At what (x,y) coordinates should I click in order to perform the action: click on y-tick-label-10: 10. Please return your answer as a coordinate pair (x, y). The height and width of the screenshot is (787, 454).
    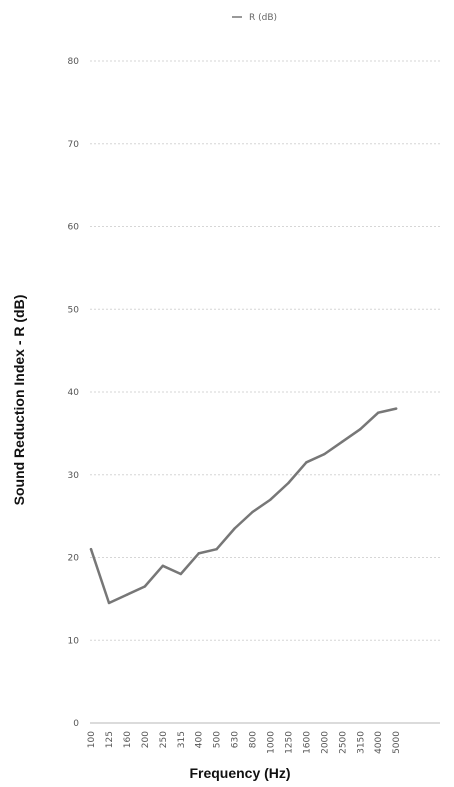
    Looking at the image, I should click on (74, 641).